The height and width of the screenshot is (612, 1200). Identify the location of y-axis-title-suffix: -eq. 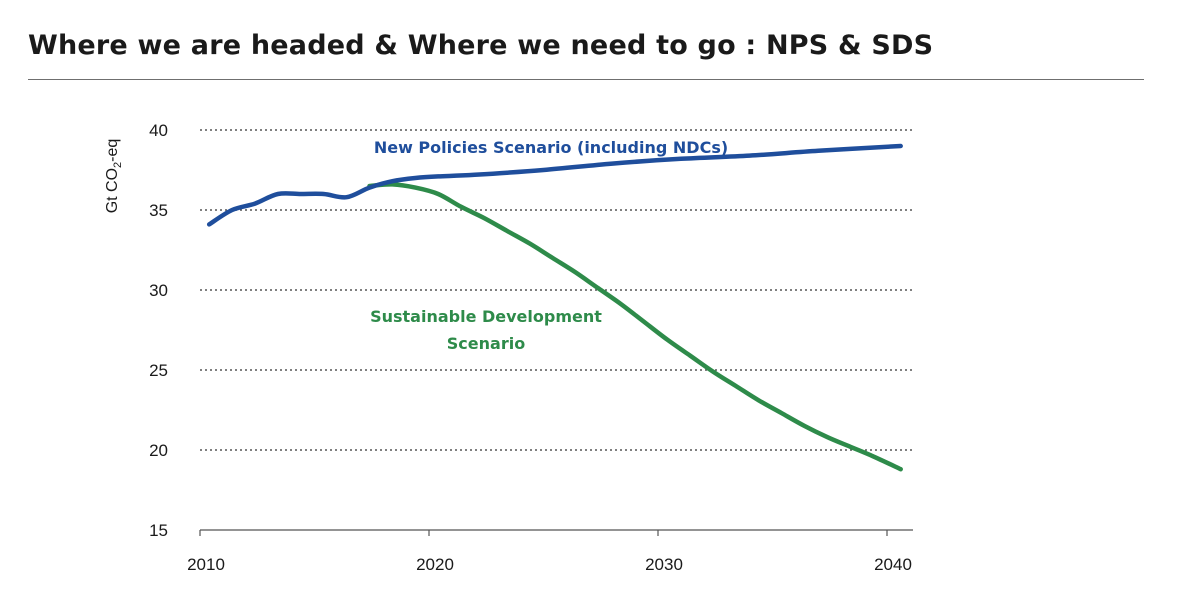
(112, 150).